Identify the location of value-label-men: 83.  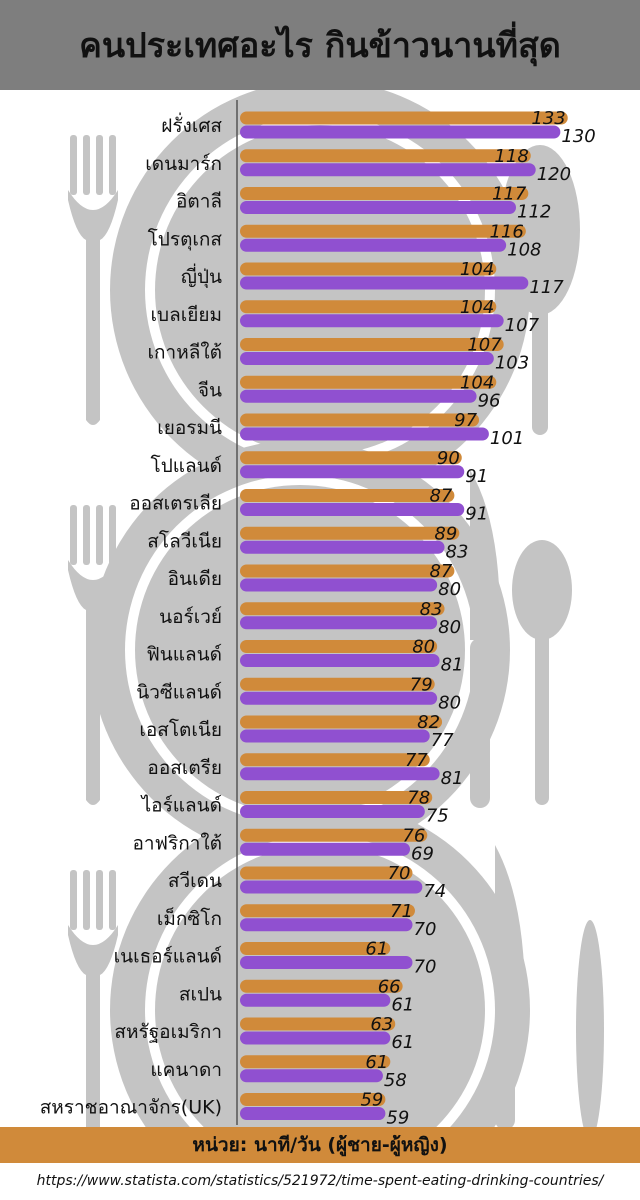
(431, 609).